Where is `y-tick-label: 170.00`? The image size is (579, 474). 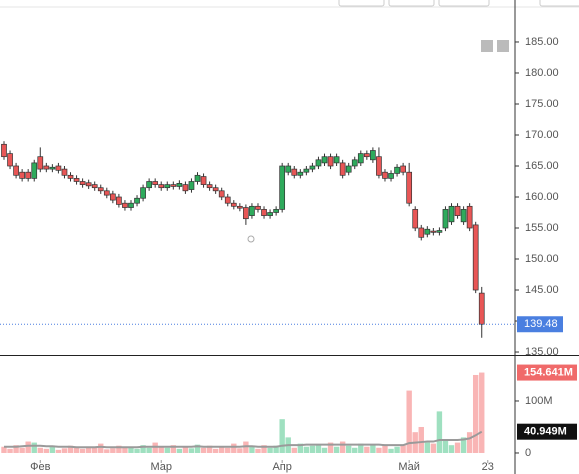
y-tick-label: 170.00 is located at coordinates (542, 135).